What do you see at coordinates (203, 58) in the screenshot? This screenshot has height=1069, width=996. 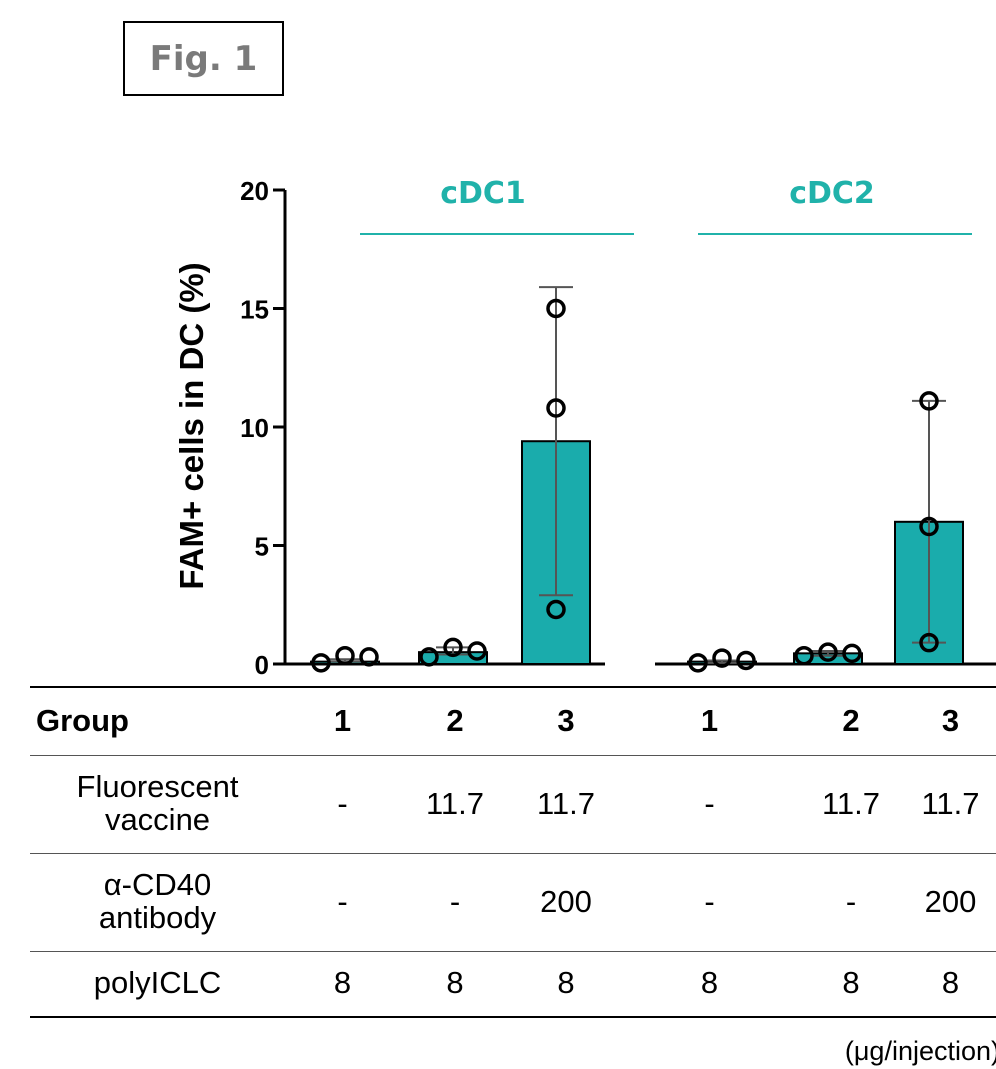 I see `figure-label: Fig. 1` at bounding box center [203, 58].